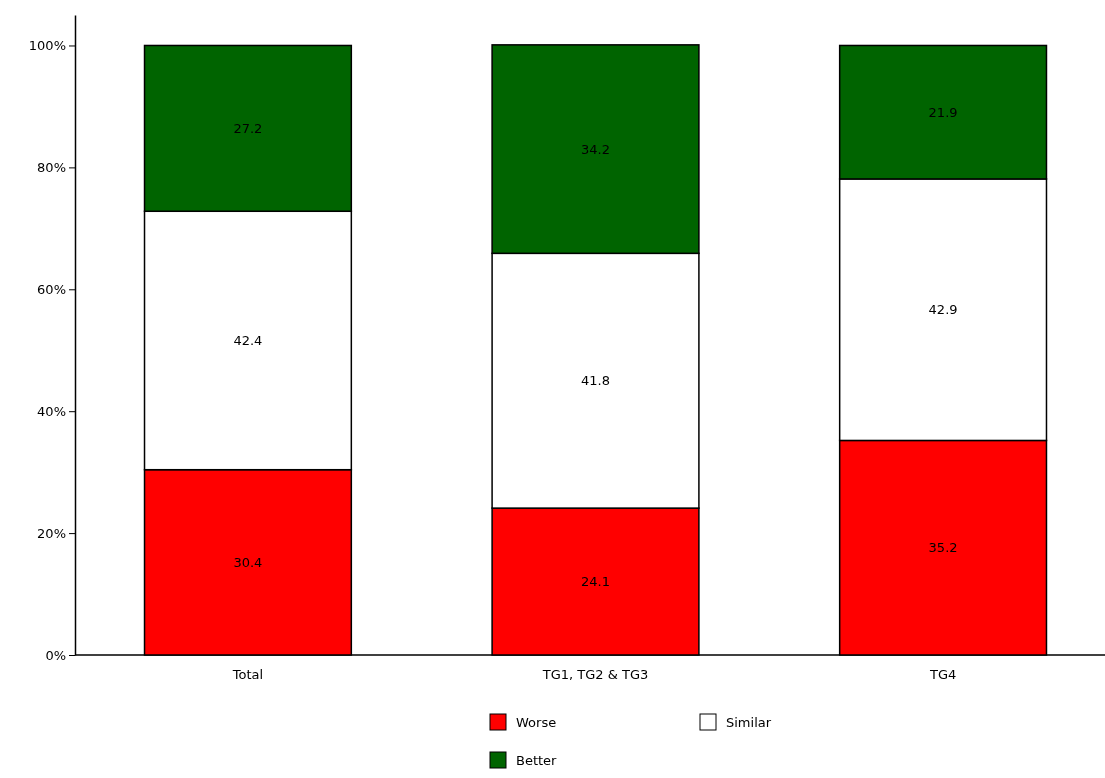  What do you see at coordinates (248, 562) in the screenshot?
I see `data-label: 30.4` at bounding box center [248, 562].